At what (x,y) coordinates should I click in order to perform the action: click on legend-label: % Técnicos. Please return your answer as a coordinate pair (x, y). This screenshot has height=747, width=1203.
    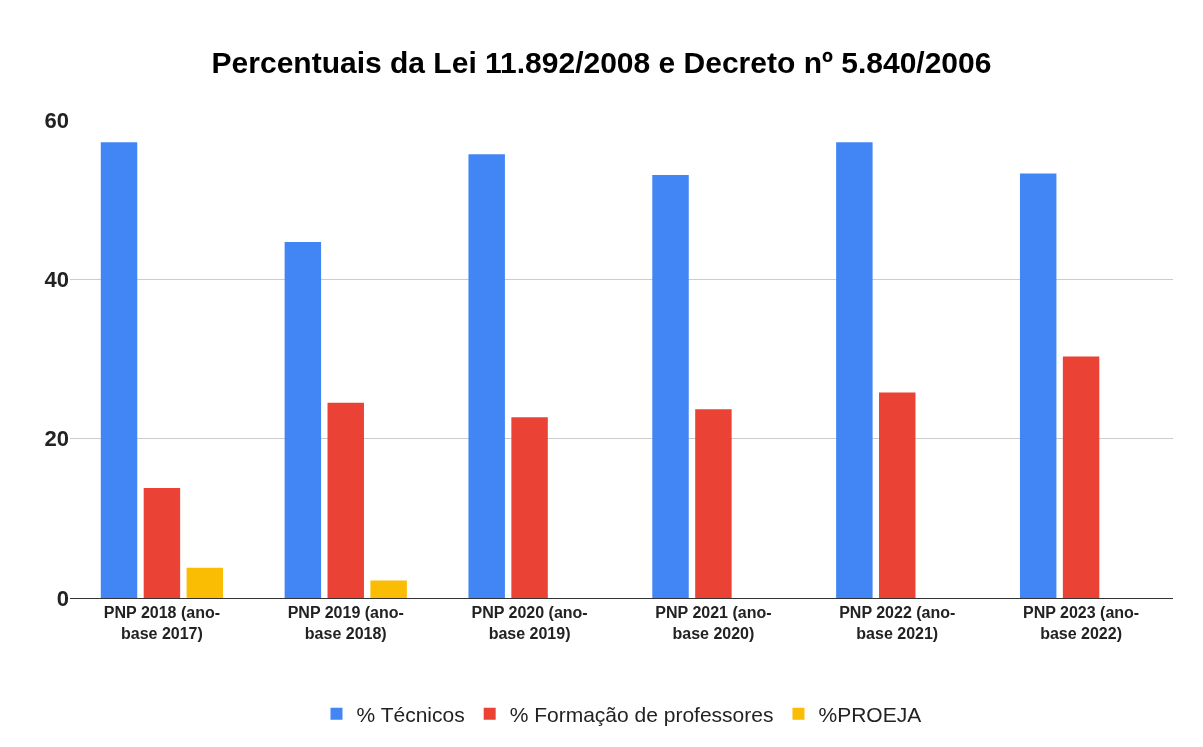
    Looking at the image, I should click on (410, 714).